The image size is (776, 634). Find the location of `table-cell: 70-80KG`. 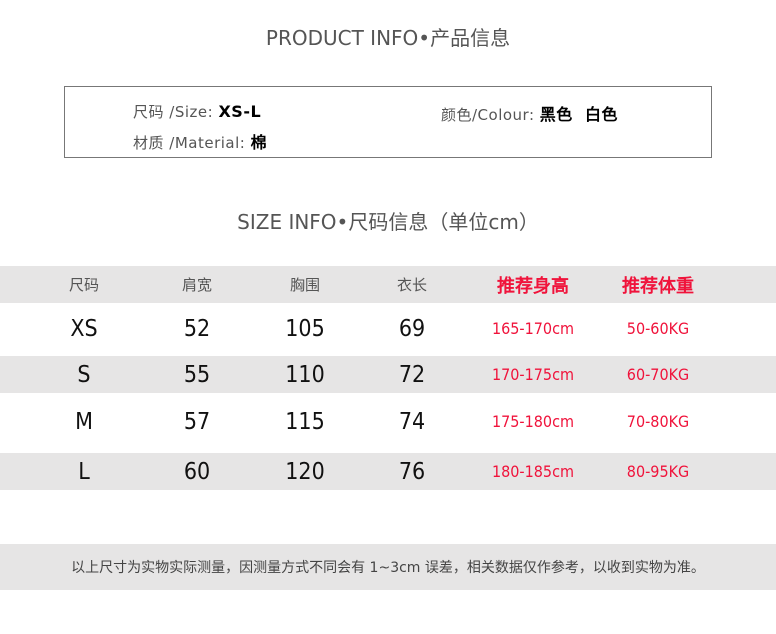

table-cell: 70-80KG is located at coordinates (658, 421).